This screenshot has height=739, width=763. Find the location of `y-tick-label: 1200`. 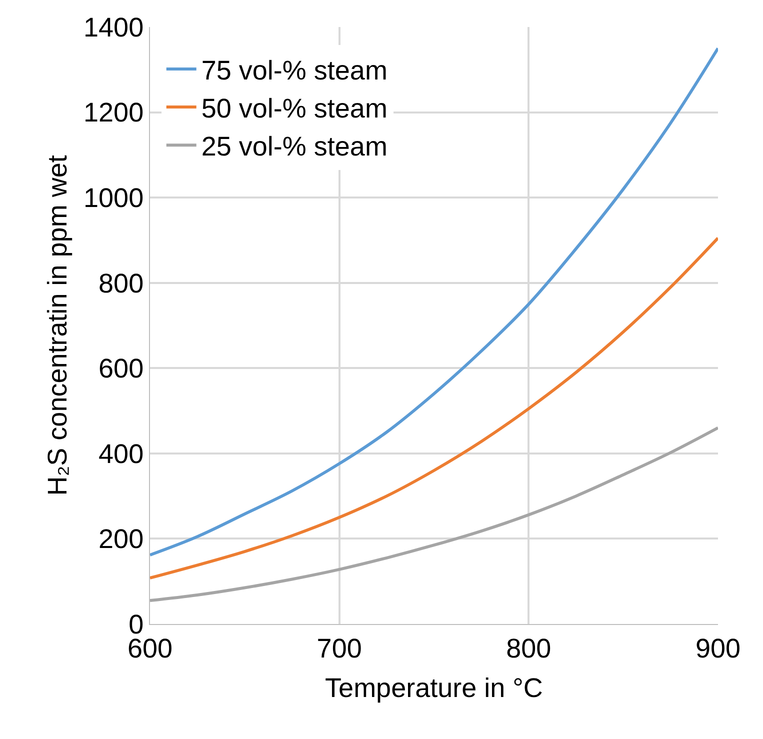

y-tick-label: 1200 is located at coordinates (114, 113).